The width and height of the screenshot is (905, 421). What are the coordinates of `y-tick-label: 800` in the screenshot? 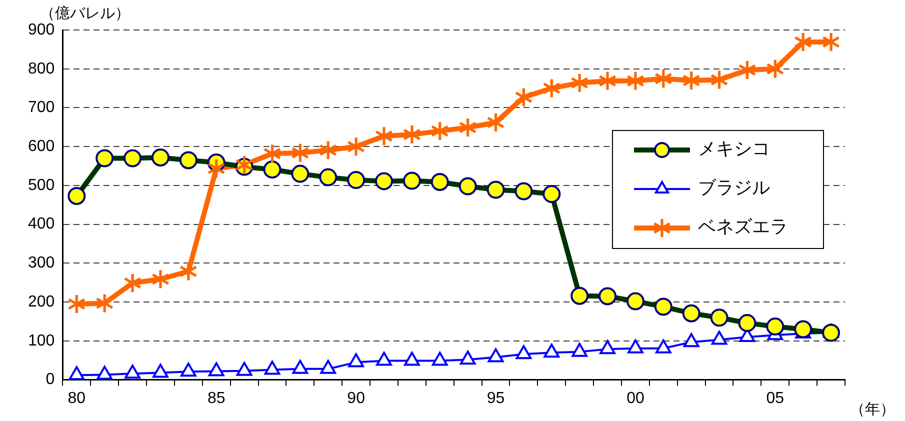 It's located at (41, 69).